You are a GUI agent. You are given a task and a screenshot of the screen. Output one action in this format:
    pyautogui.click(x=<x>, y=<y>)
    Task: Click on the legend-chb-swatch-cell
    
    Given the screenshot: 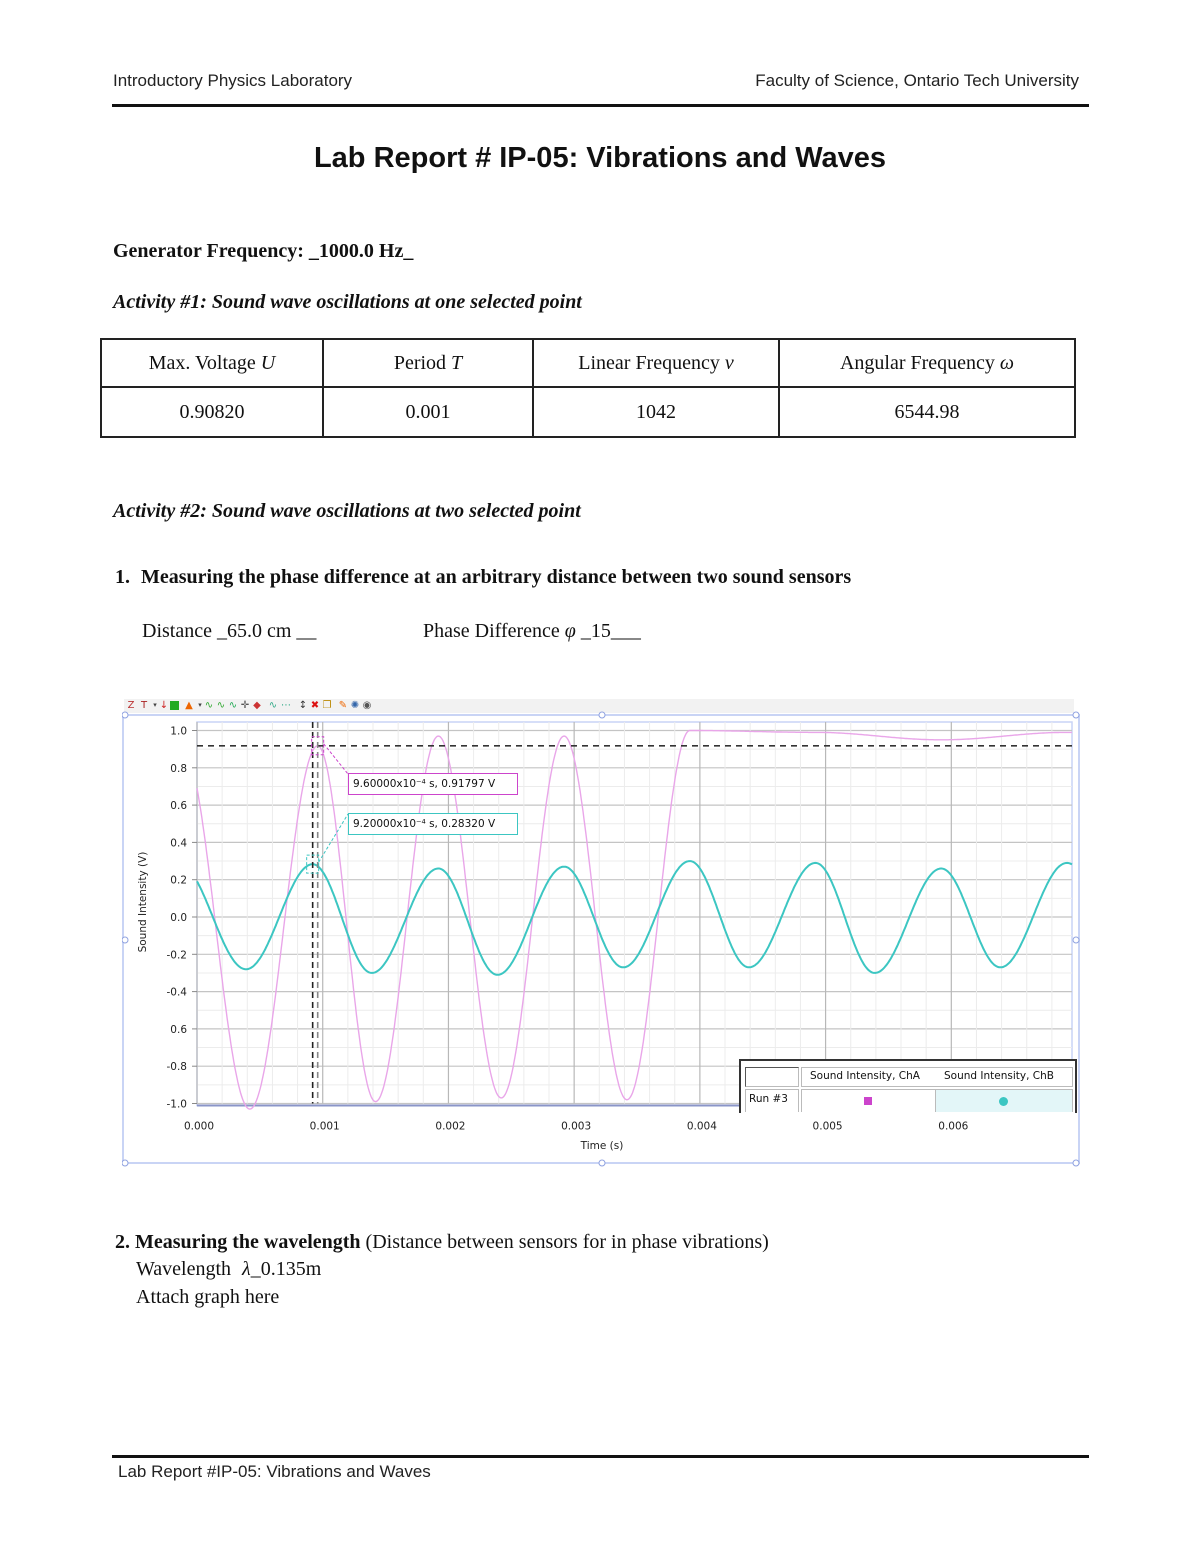 What is the action you would take?
    pyautogui.click(x=1004, y=1100)
    